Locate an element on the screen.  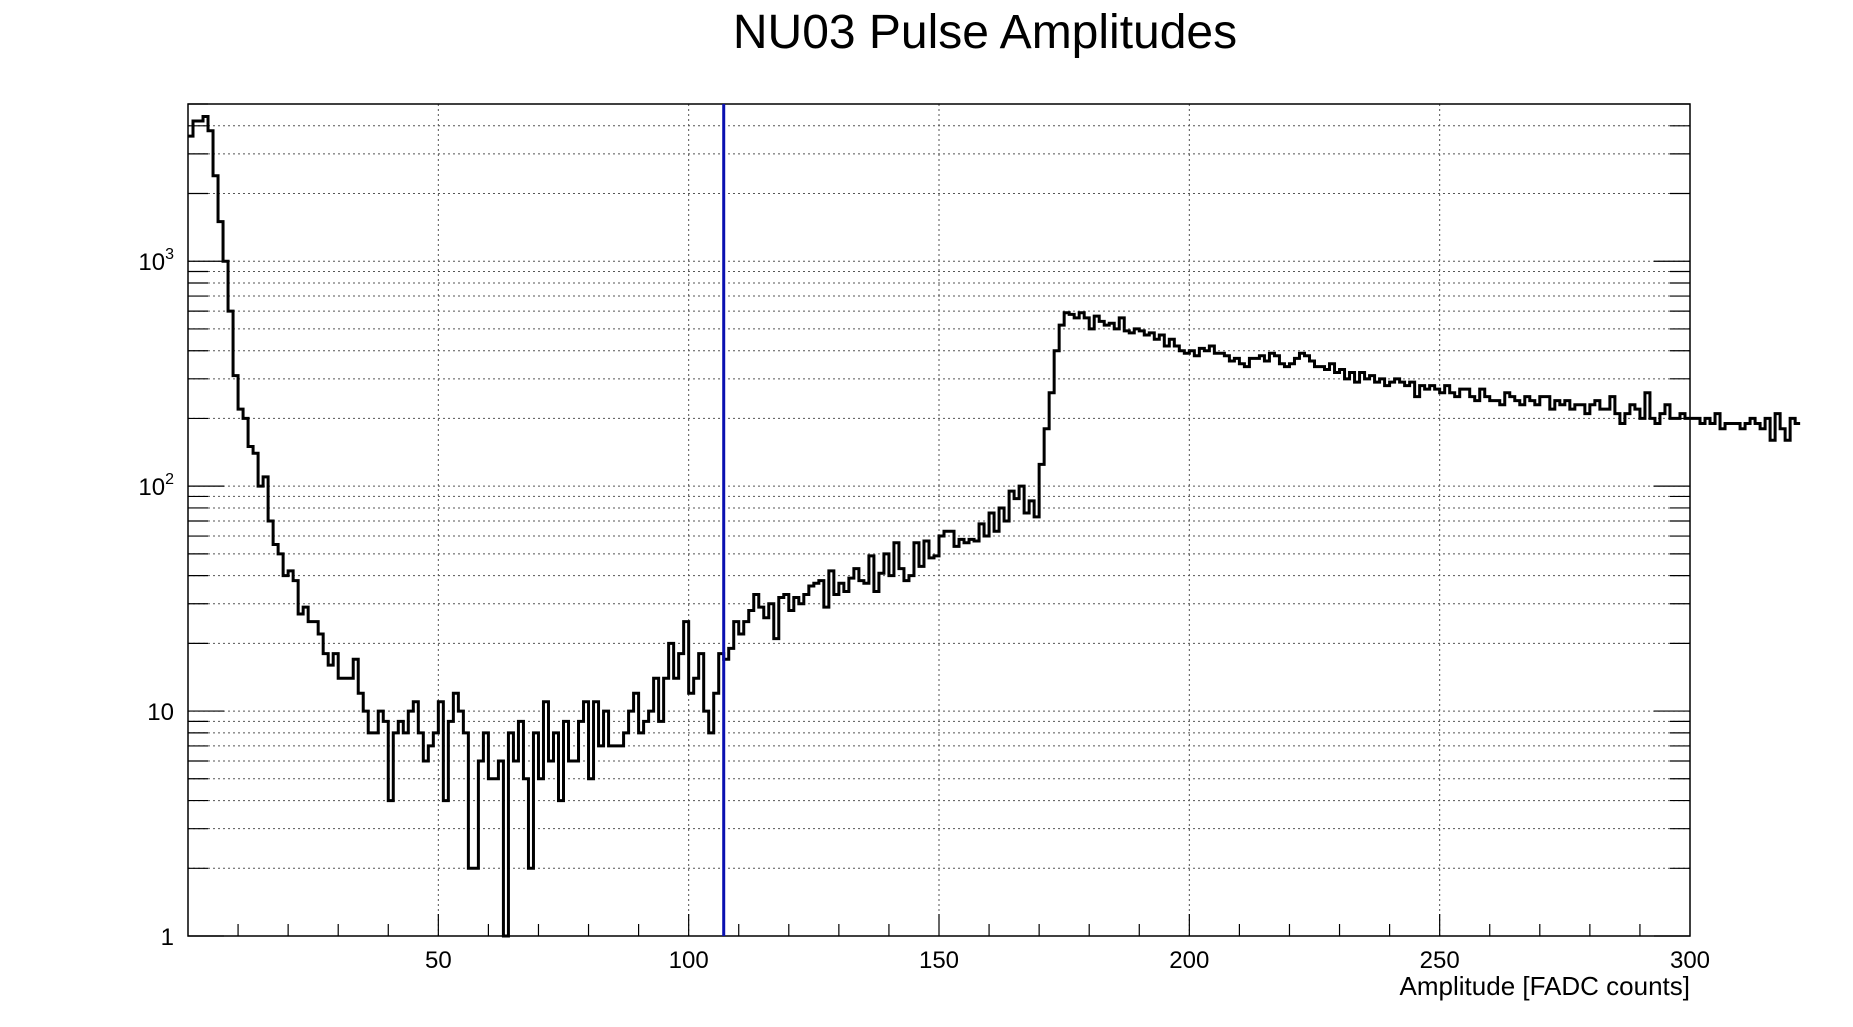
x-tick-label: 150 is located at coordinates (939, 960).